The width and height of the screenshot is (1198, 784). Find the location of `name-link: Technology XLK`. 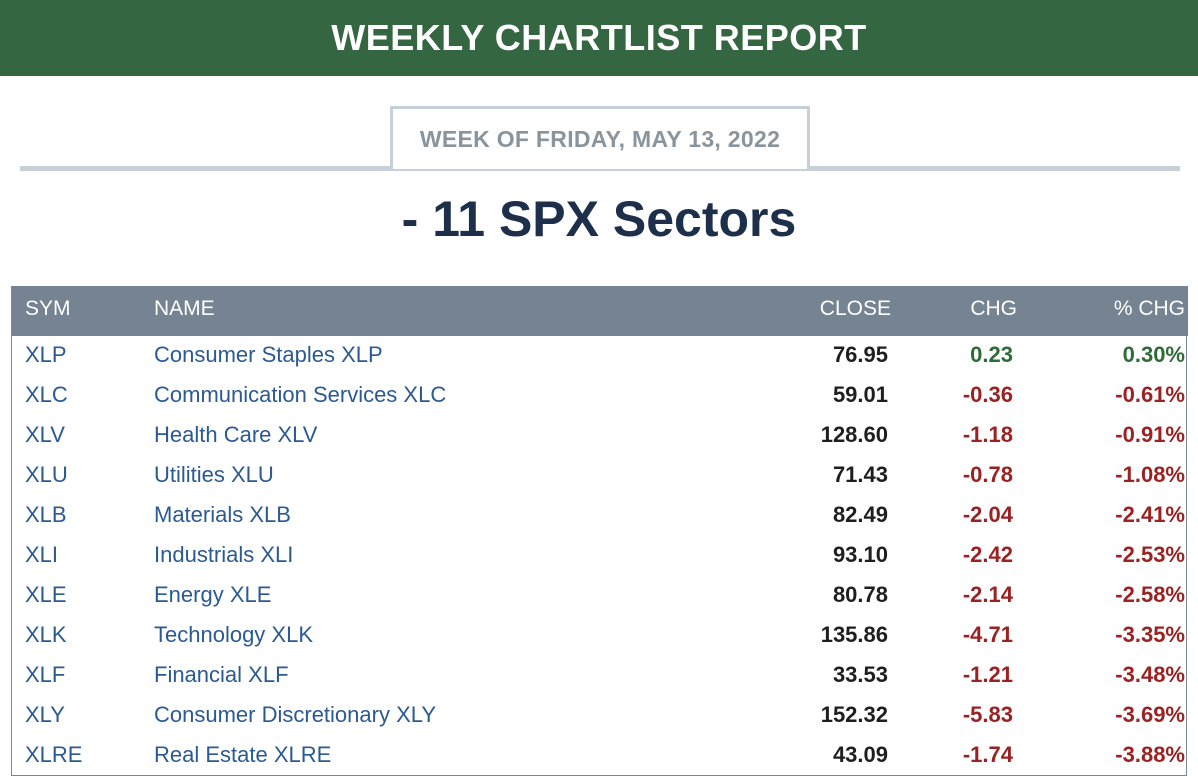

name-link: Technology XLK is located at coordinates (233, 634).